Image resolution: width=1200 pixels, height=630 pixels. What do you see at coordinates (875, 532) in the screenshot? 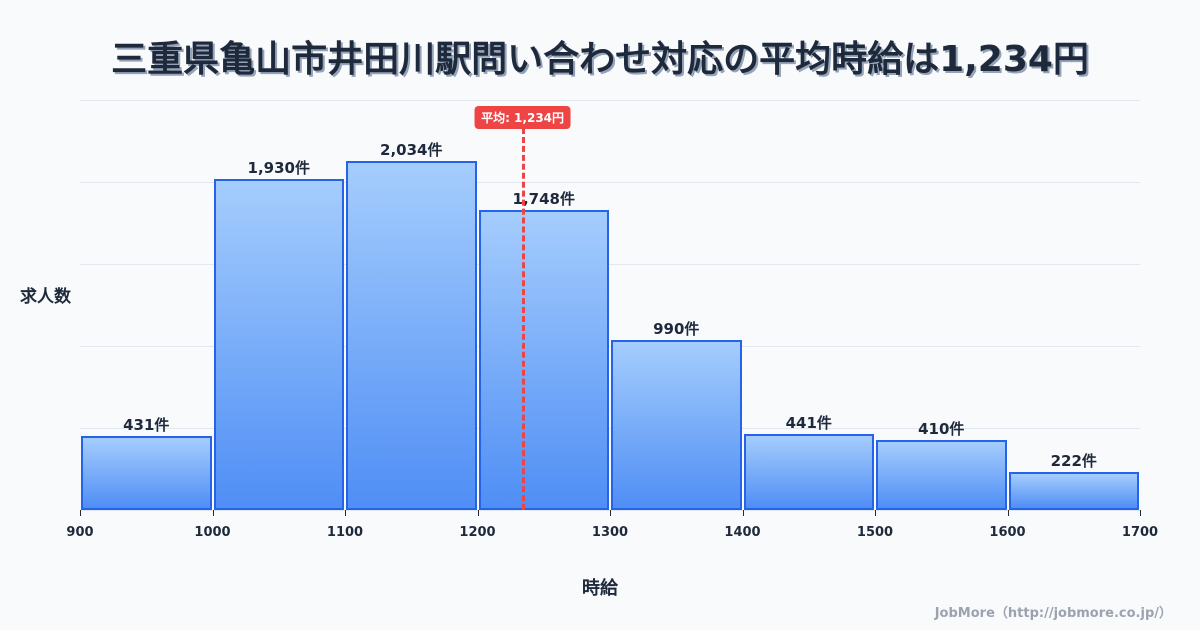
I see `x-tick-label: 1500` at bounding box center [875, 532].